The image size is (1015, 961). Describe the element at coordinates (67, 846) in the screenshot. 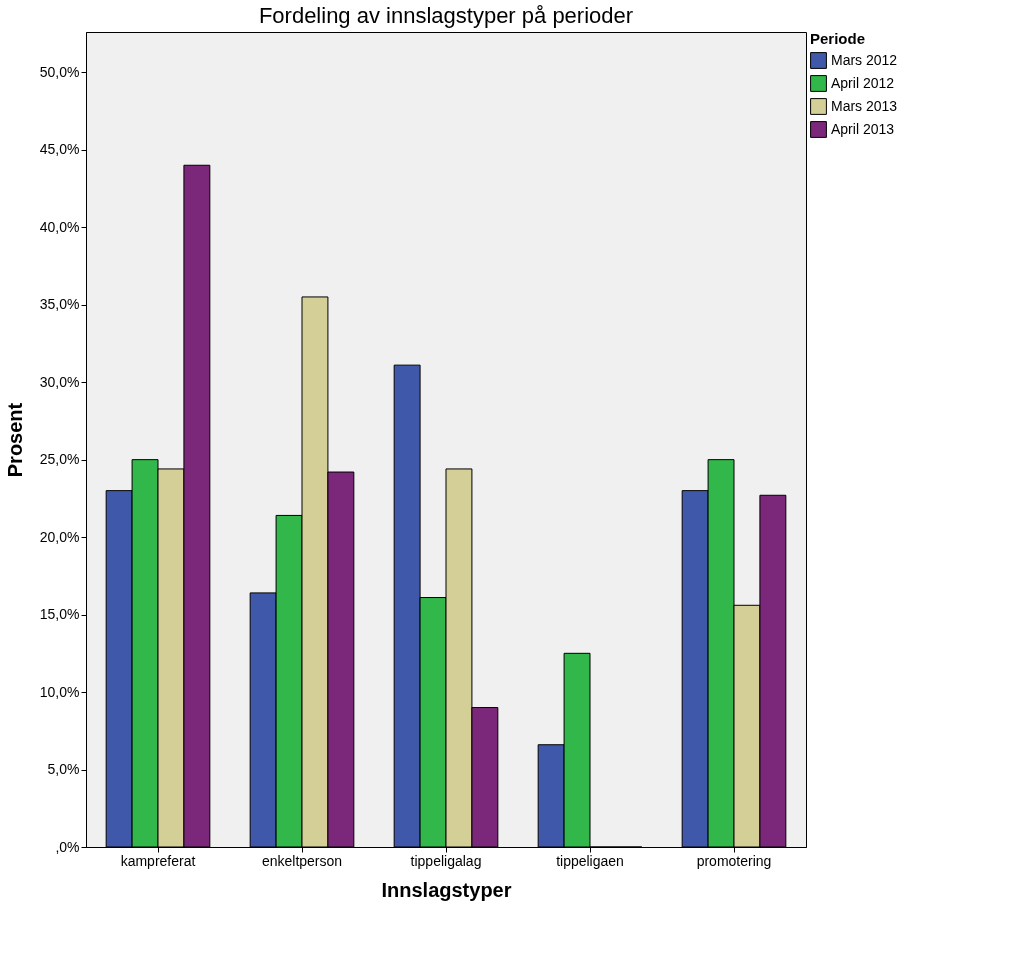

I see `y-tick-label: ,0%` at that location.